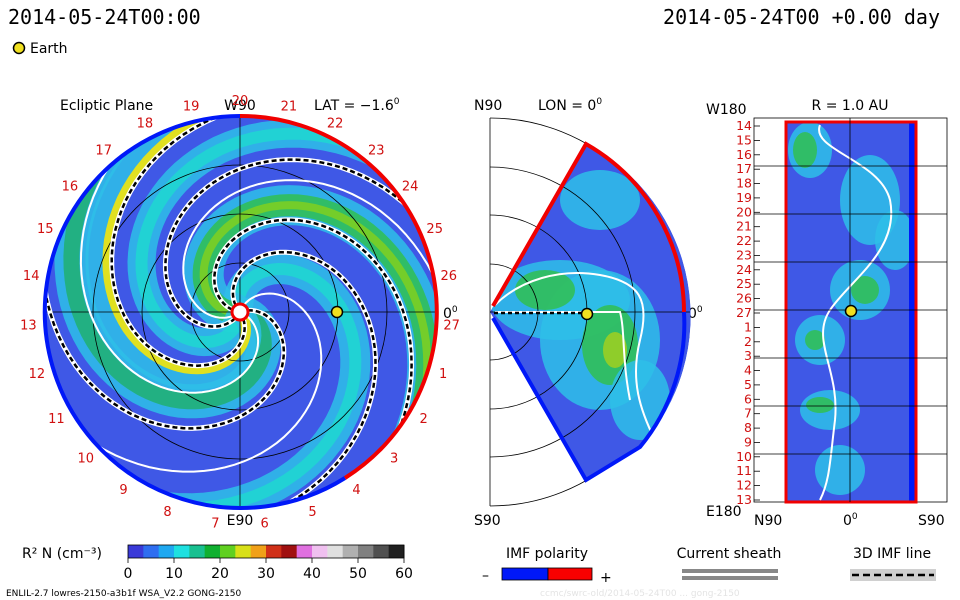 Image resolution: width=960 pixels, height=600 pixels. Describe the element at coordinates (850, 520) in the screenshot. I see `radial-x-label-0: 00` at that location.